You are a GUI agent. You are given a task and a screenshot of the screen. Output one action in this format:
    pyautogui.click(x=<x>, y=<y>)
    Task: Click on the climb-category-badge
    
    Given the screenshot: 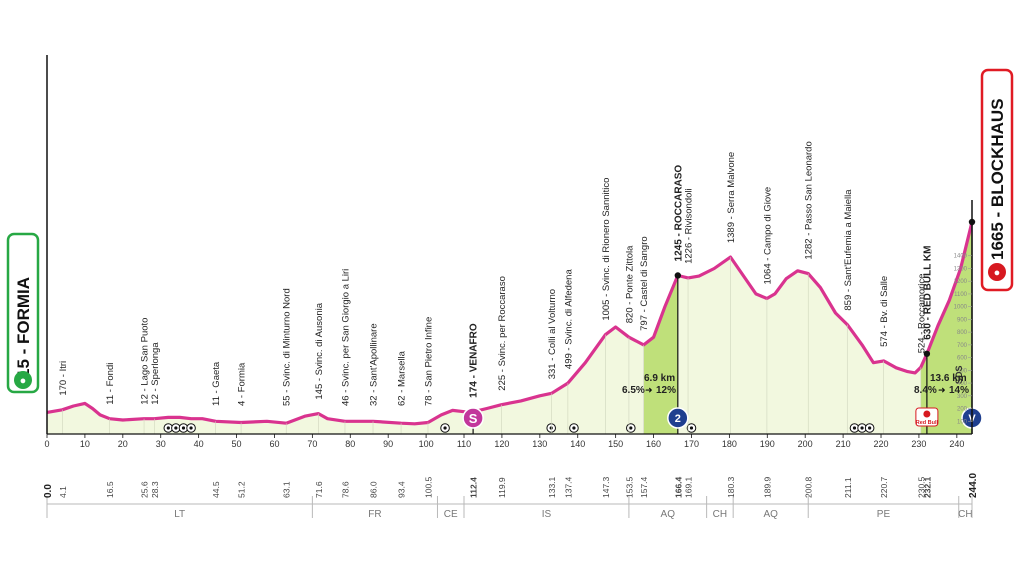 What is the action you would take?
    pyautogui.click(x=678, y=418)
    